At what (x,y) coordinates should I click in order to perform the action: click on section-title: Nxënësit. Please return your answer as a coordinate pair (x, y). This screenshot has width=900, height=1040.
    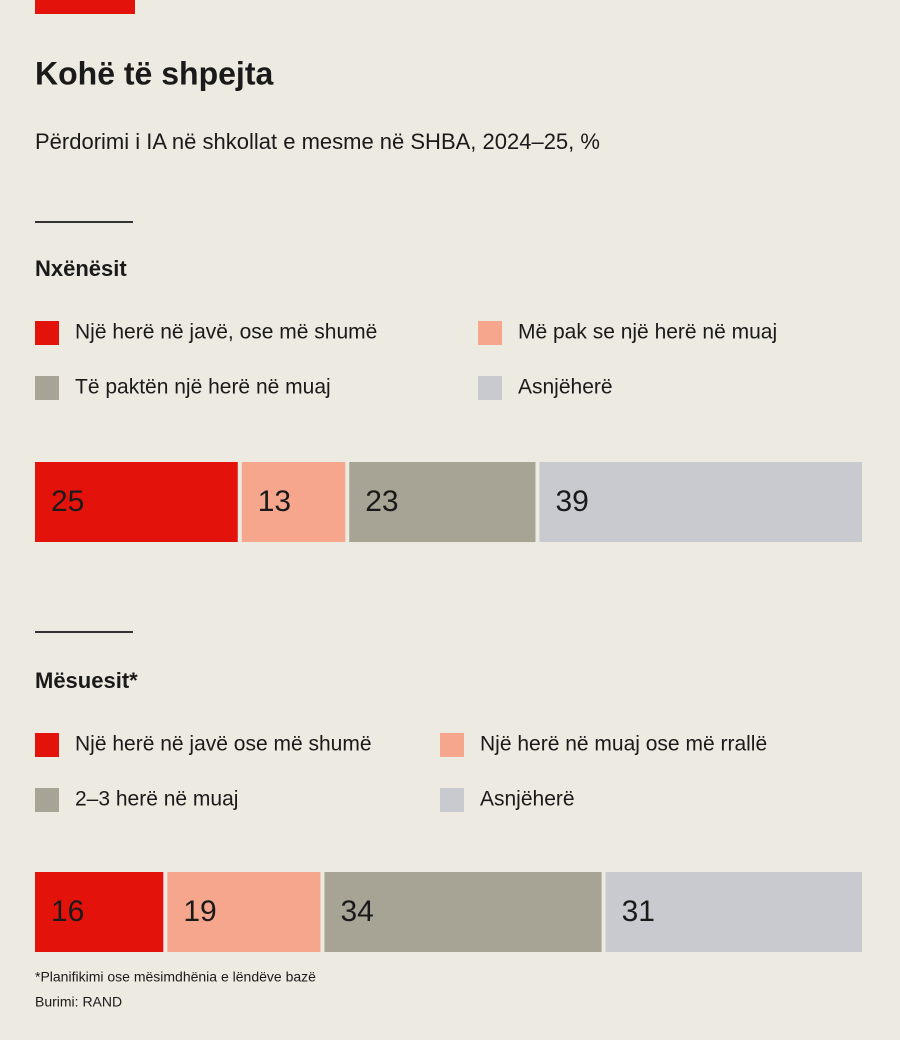
    Looking at the image, I should click on (81, 268).